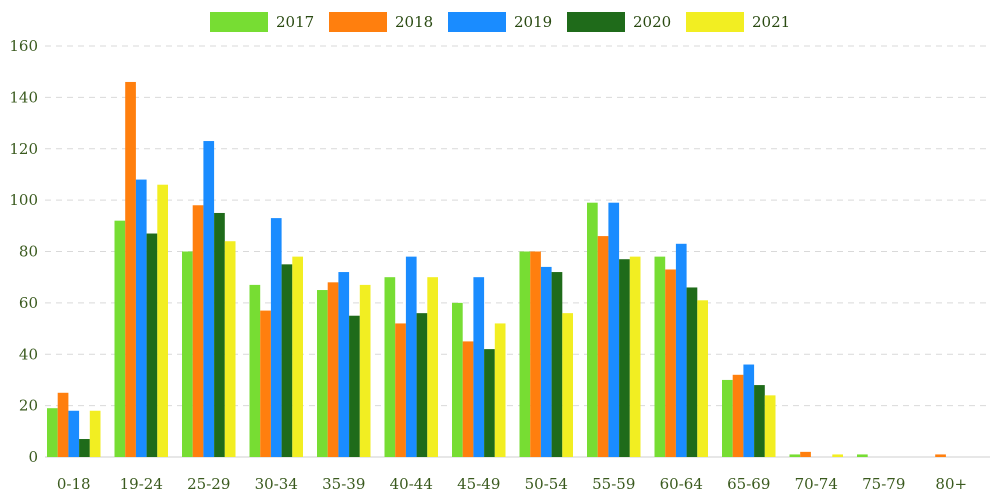  What do you see at coordinates (951, 484) in the screenshot?
I see `x-tick-label: 80+` at bounding box center [951, 484].